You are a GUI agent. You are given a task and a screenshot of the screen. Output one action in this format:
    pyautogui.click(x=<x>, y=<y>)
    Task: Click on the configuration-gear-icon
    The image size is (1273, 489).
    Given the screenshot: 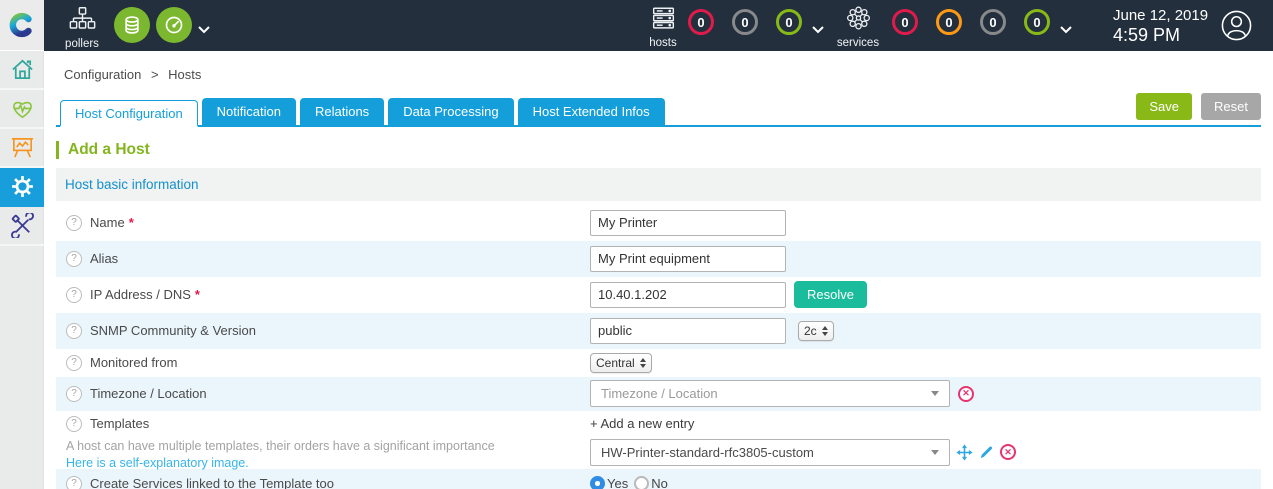 What is the action you would take?
    pyautogui.click(x=22, y=186)
    